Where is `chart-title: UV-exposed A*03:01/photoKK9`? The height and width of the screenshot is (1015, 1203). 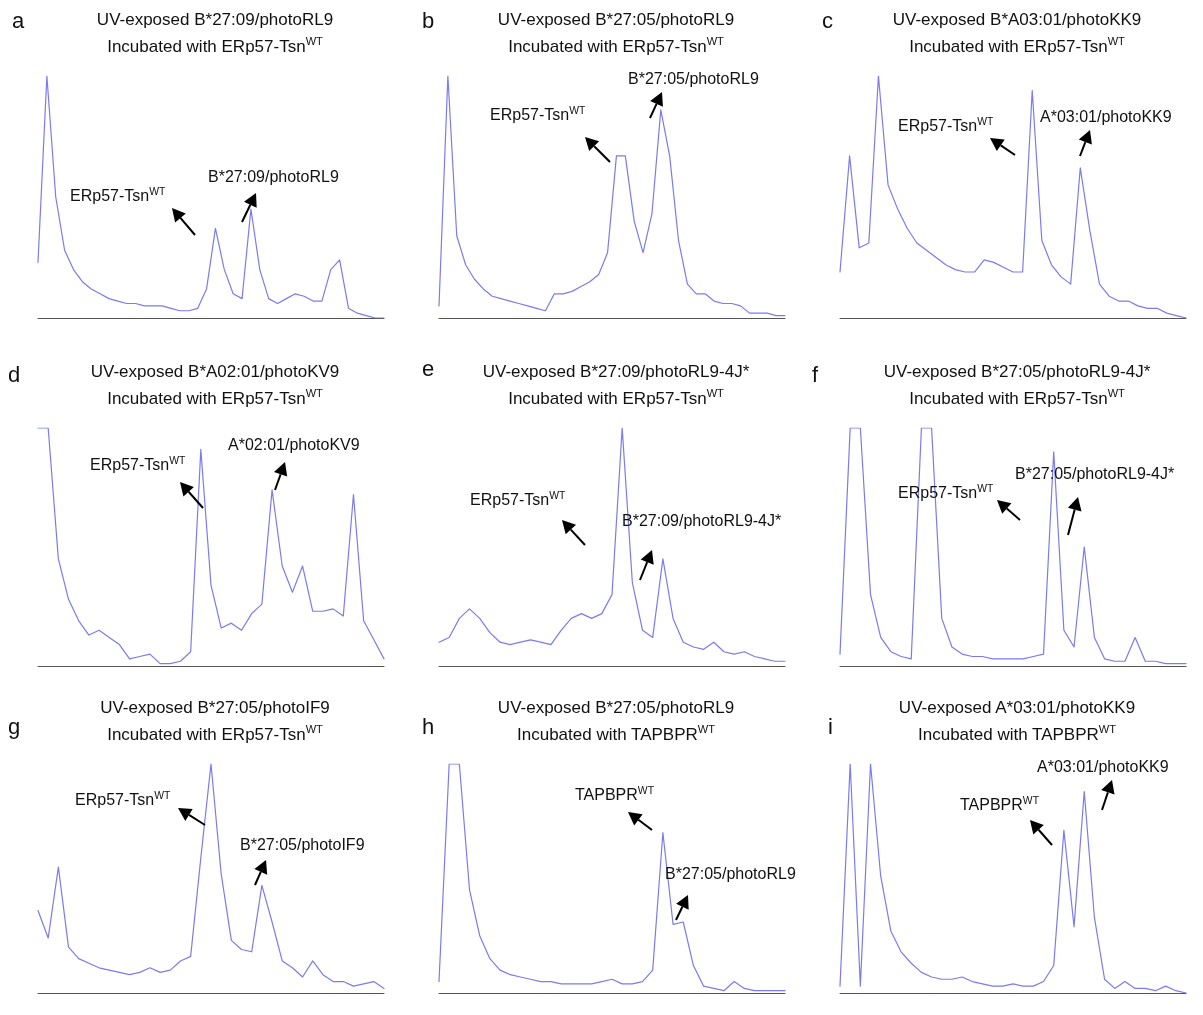 chart-title: UV-exposed A*03:01/photoKK9 is located at coordinates (1017, 708).